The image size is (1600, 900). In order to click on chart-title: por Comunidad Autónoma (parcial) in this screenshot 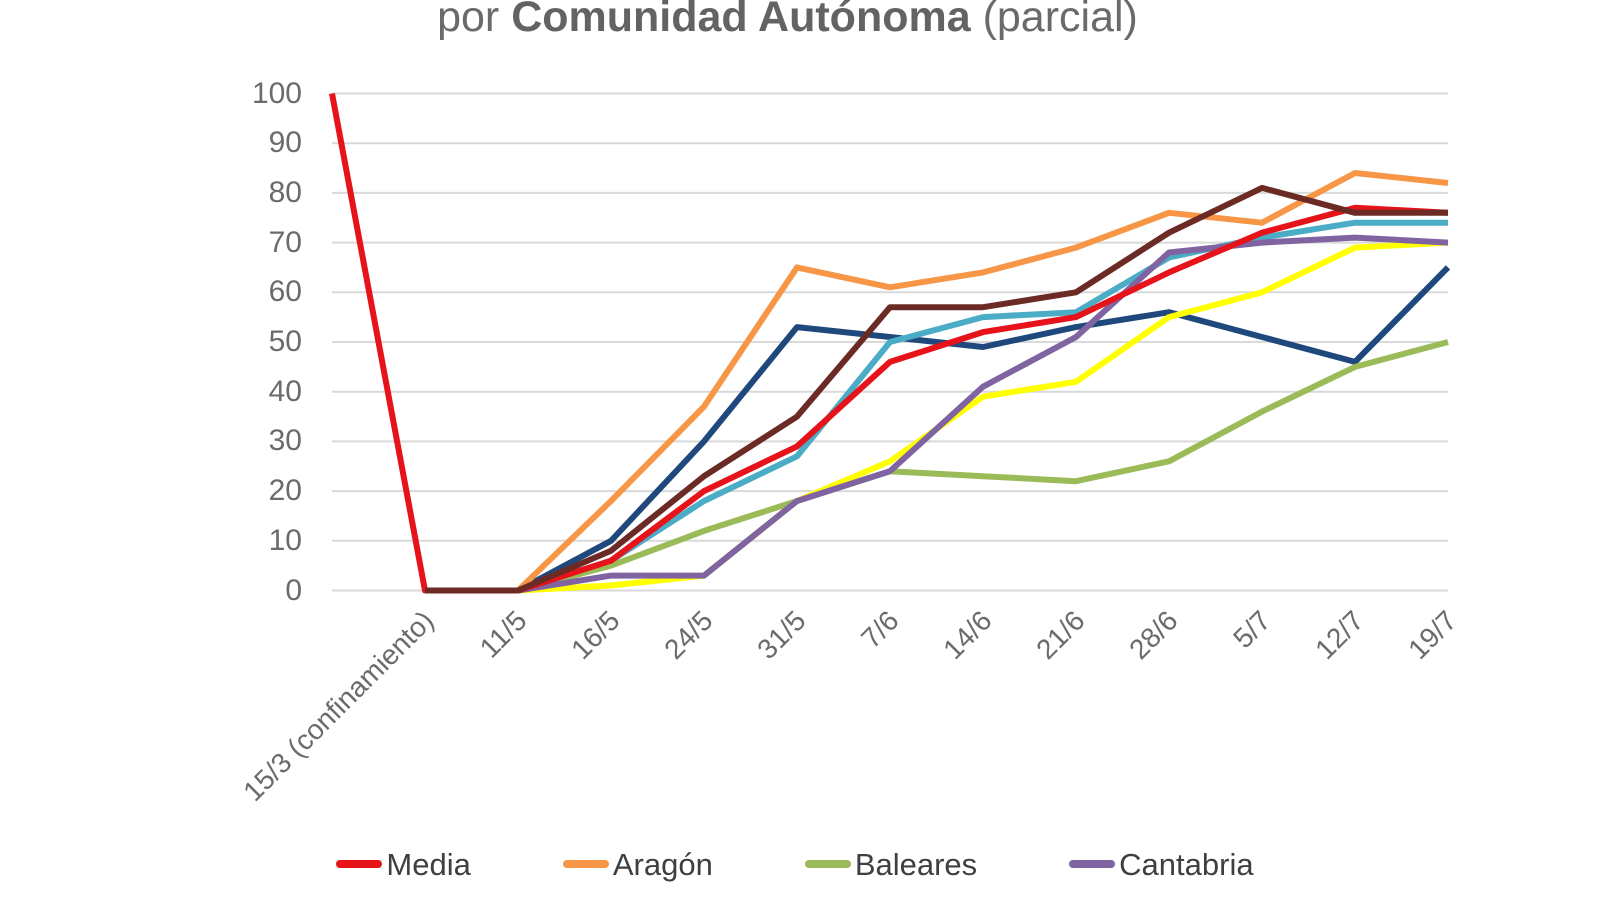, I will do `click(787, 20)`.